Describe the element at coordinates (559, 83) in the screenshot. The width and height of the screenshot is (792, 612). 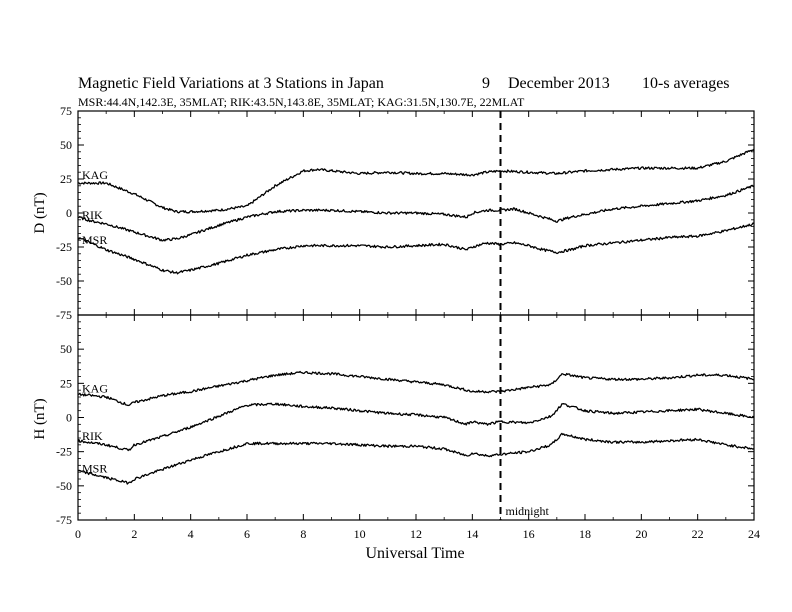
I see `chart-date-monthyear: December 2013` at that location.